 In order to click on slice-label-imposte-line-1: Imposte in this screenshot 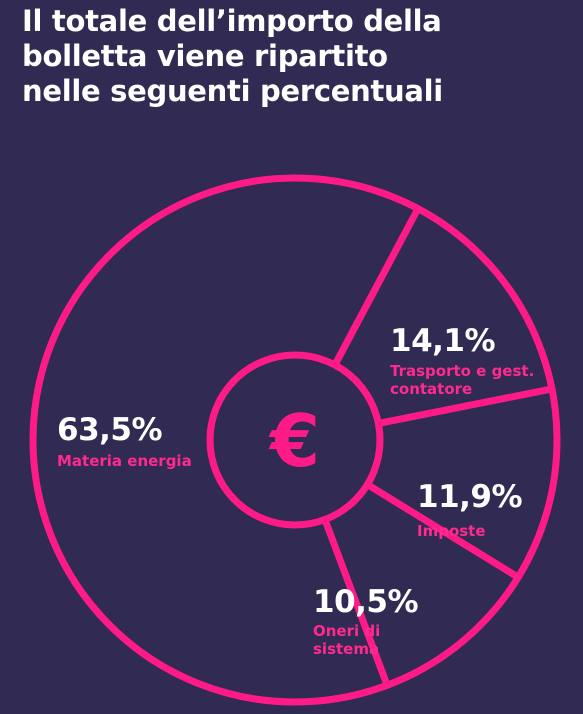, I will do `click(451, 531)`.